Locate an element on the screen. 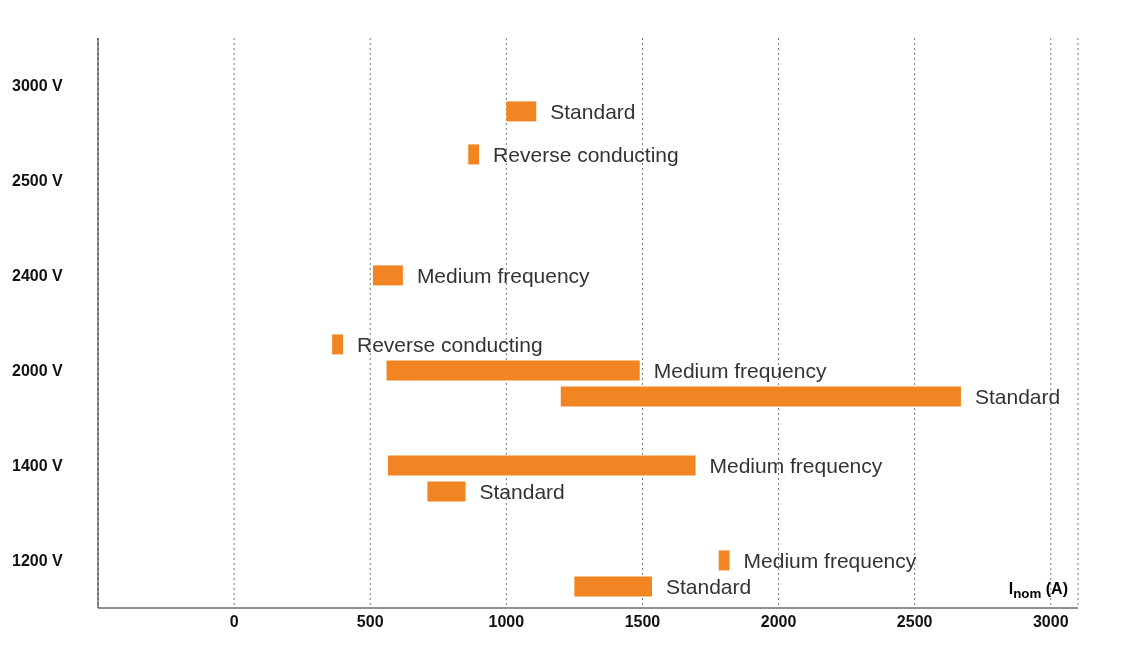  x-tick-label: 500 is located at coordinates (370, 622).